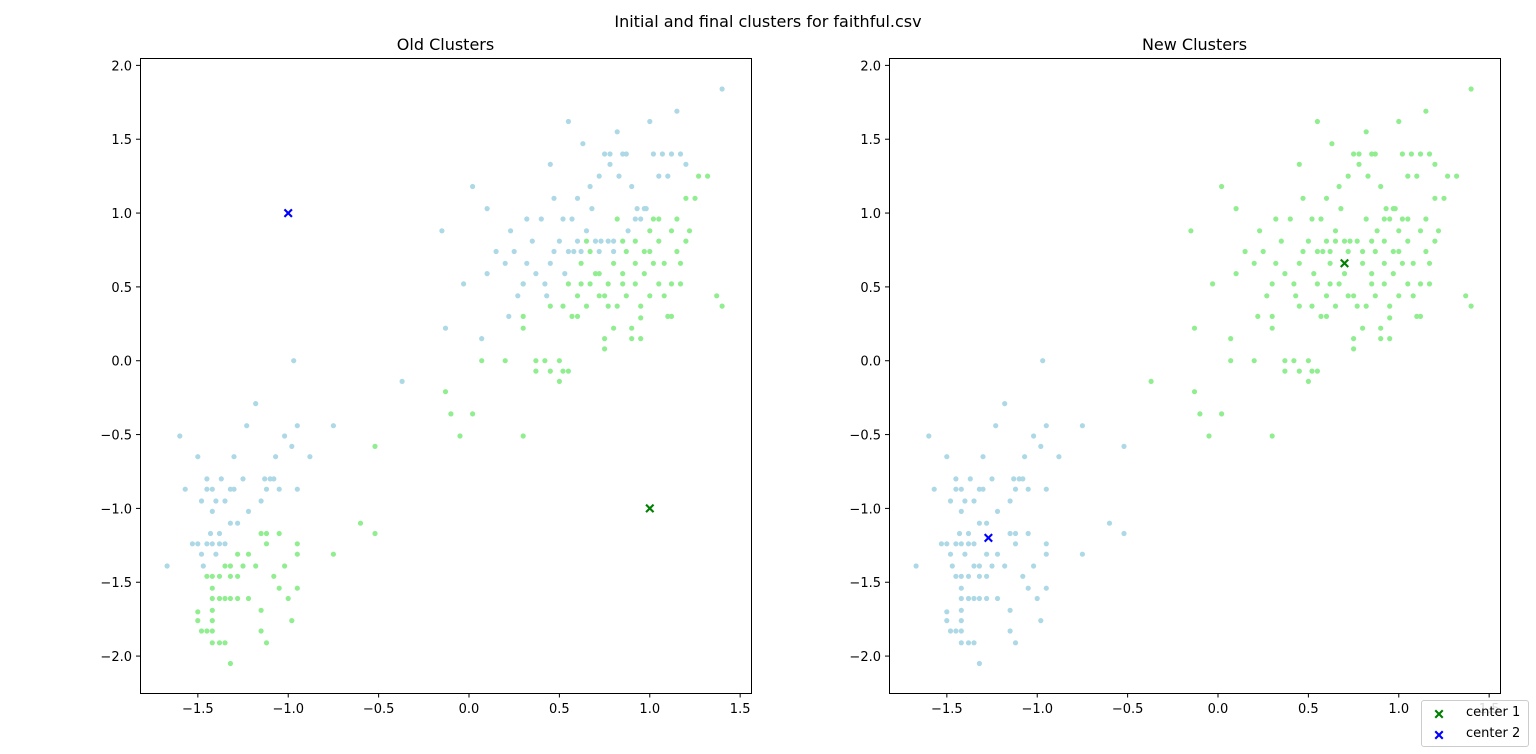  Describe the element at coordinates (740, 709) in the screenshot. I see `x-tick-label: 1.5` at that location.